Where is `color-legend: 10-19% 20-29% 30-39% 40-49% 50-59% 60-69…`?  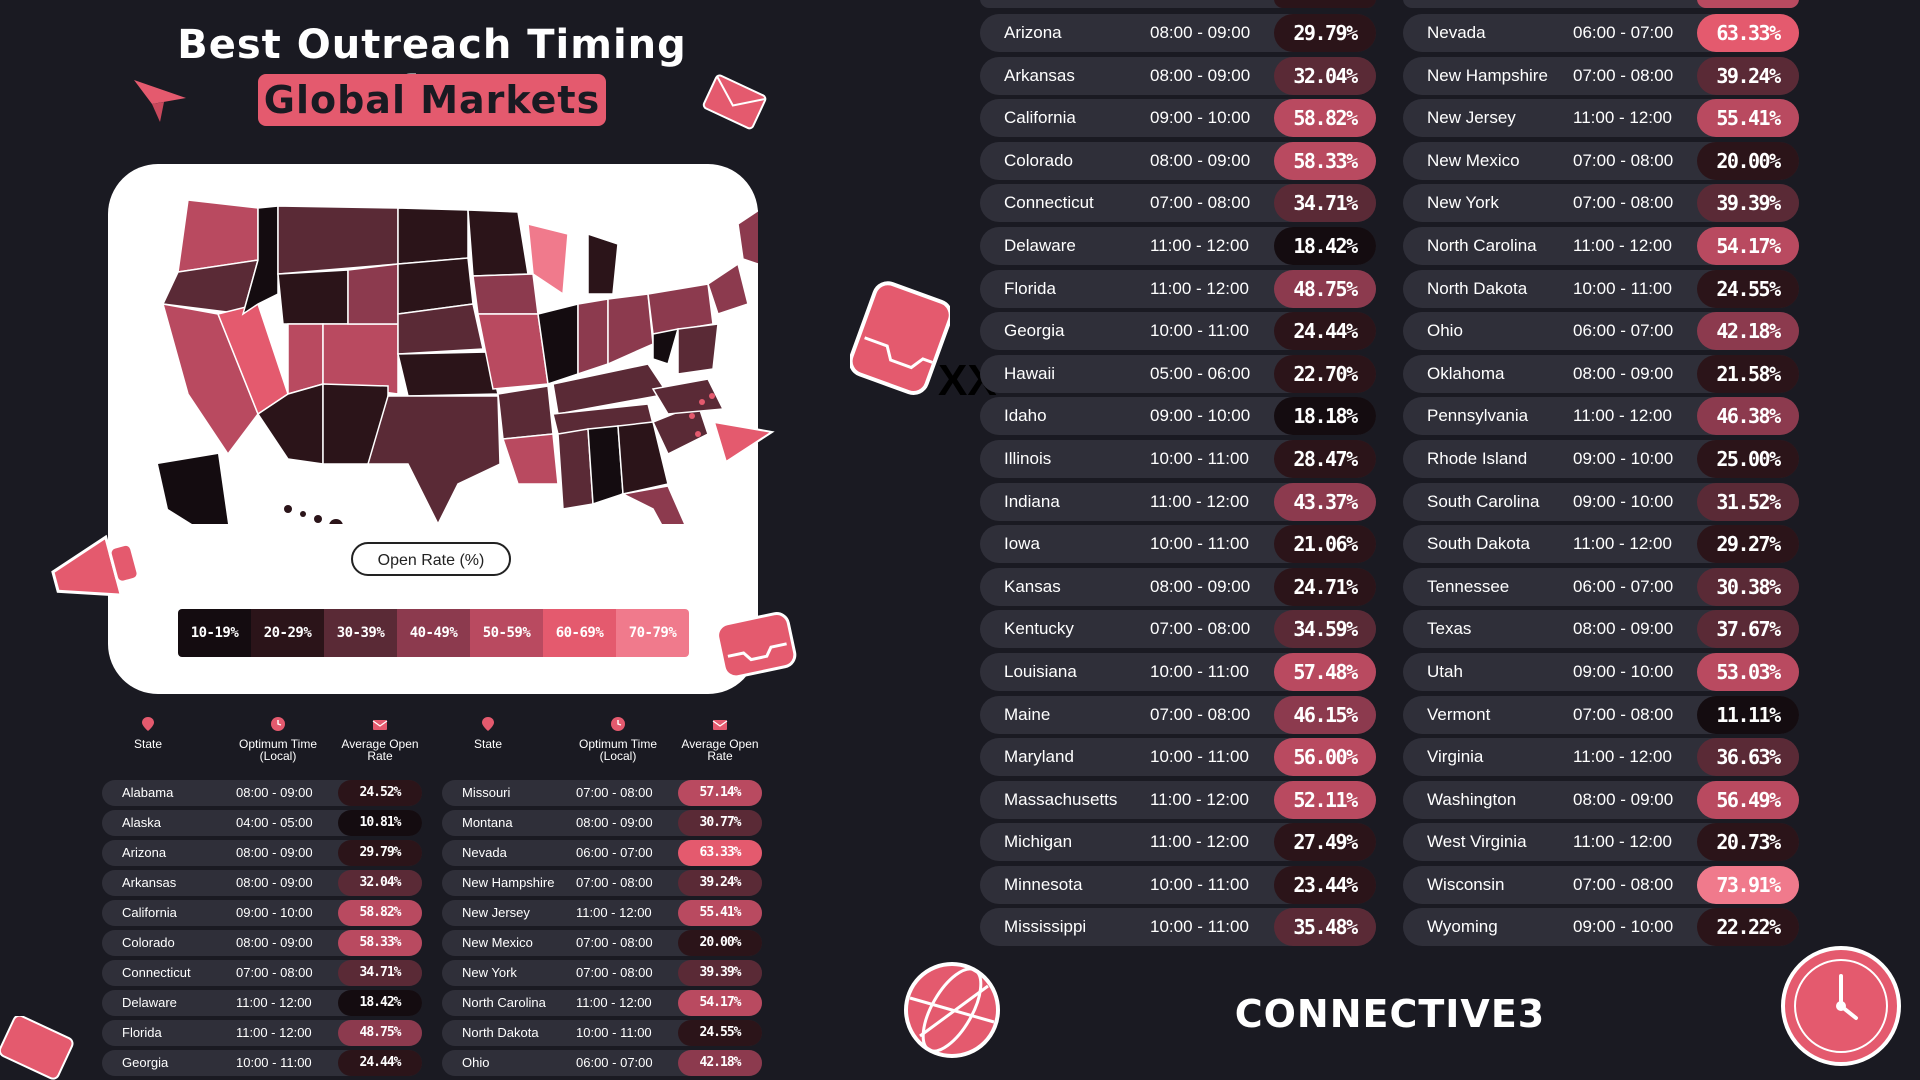
color-legend: 10-19% 20-29% 30-39% 40-49% 50-59% 60-69… is located at coordinates (433, 633).